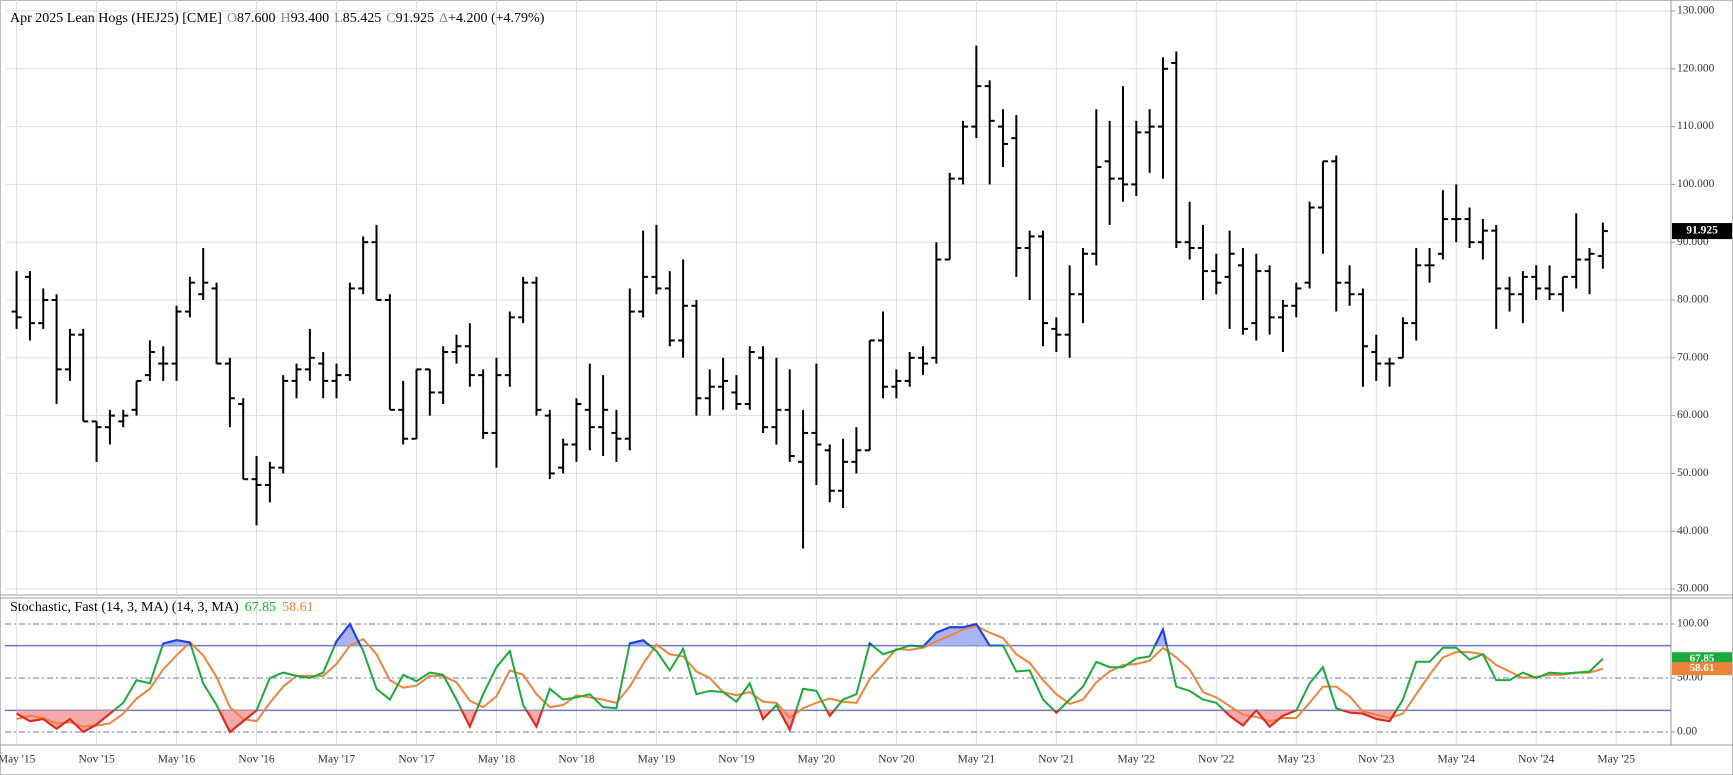  I want to click on d-line, so click(810, 676).